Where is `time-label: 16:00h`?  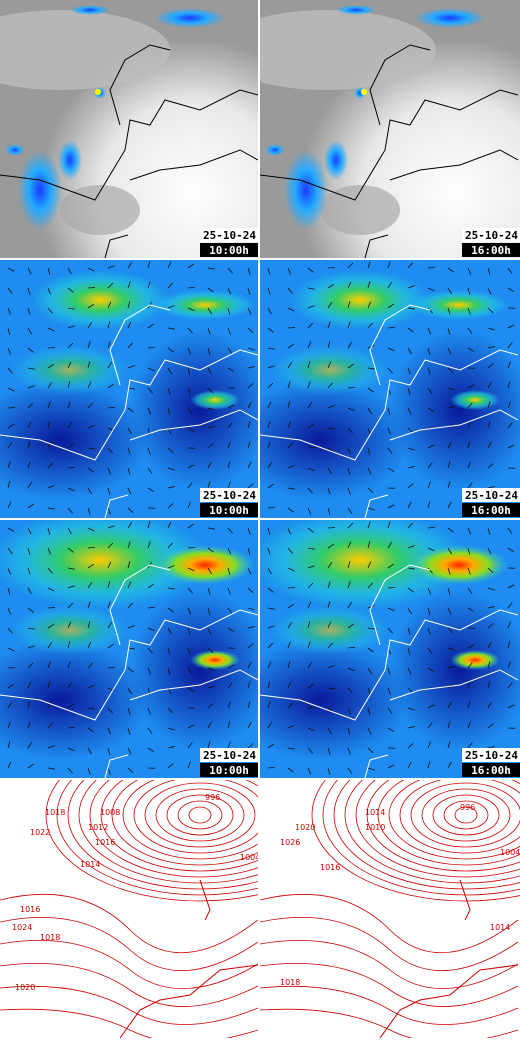
time-label: 16:00h is located at coordinates (491, 510).